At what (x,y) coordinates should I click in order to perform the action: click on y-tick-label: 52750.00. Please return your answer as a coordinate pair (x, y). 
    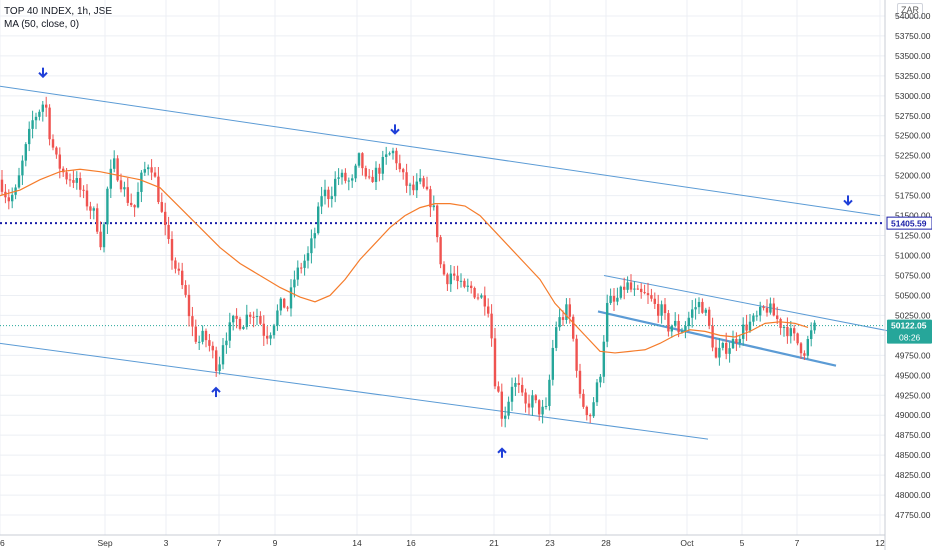
    Looking at the image, I should click on (913, 116).